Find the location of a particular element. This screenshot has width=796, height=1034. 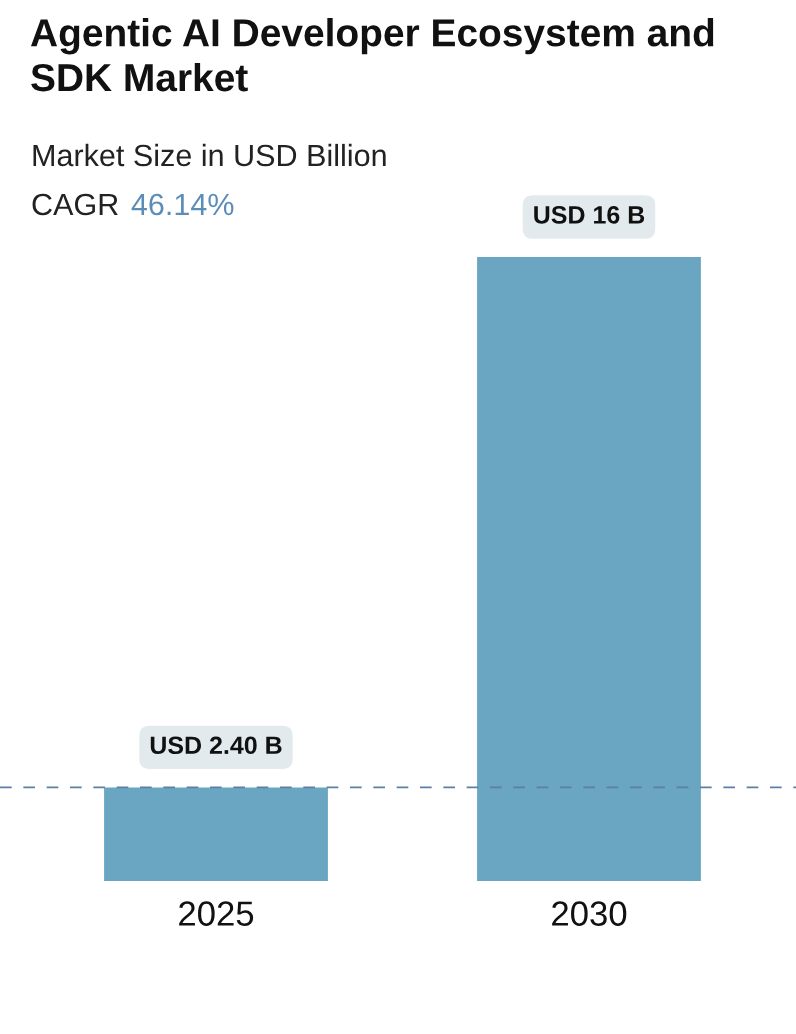

text: CAGR is located at coordinates (75, 204).